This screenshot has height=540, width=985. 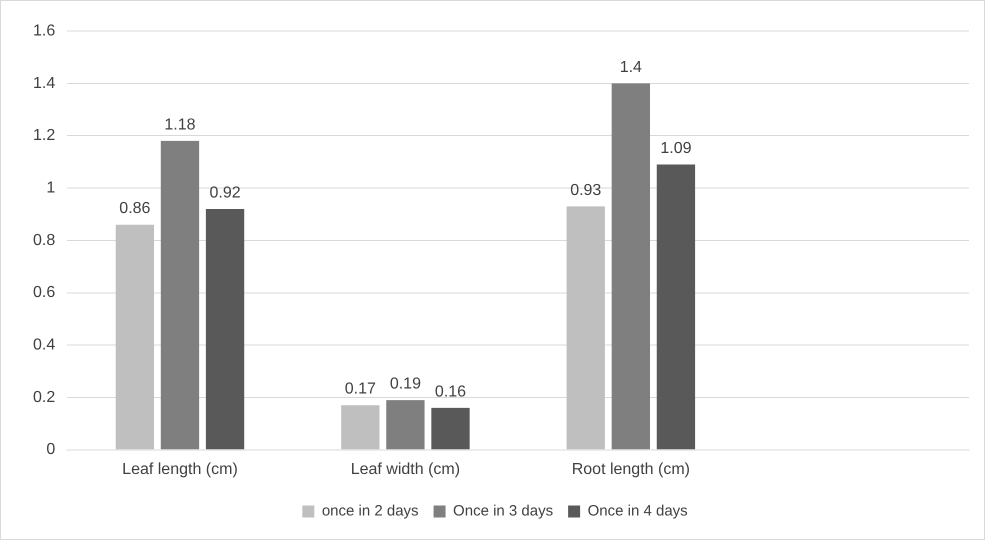 I want to click on y-tick-label: 0.6, so click(x=44, y=293).